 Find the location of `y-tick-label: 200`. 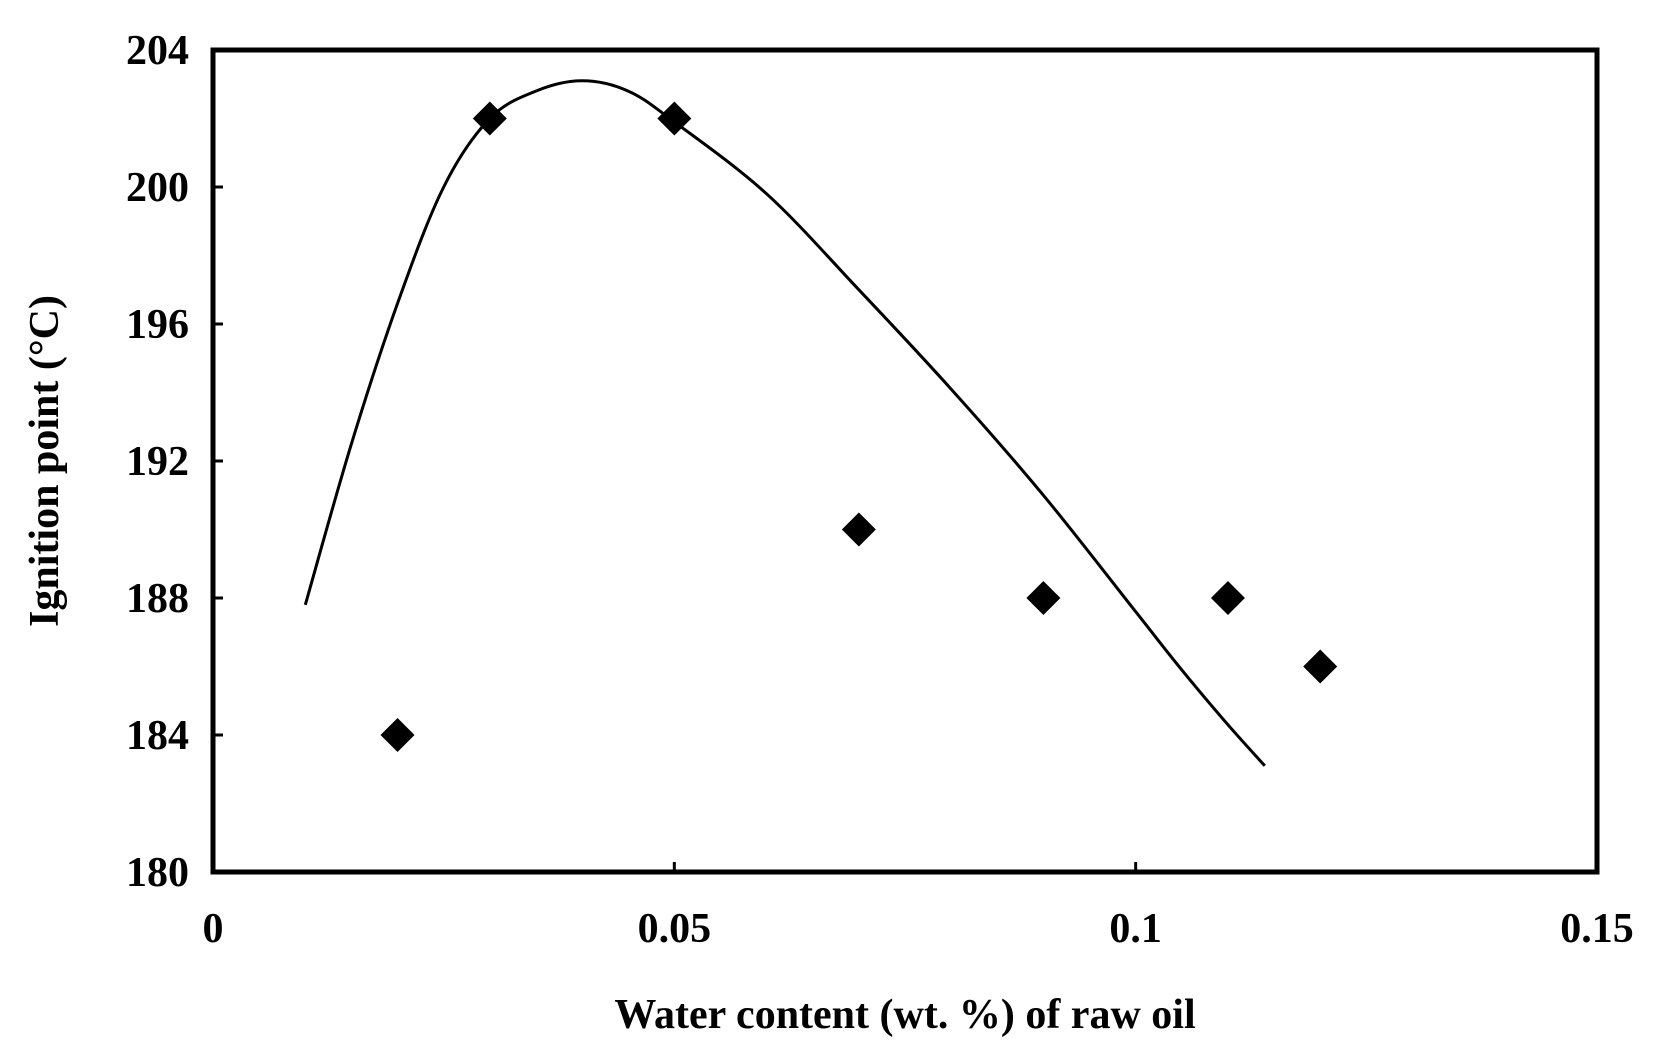

y-tick-label: 200 is located at coordinates (157, 188).